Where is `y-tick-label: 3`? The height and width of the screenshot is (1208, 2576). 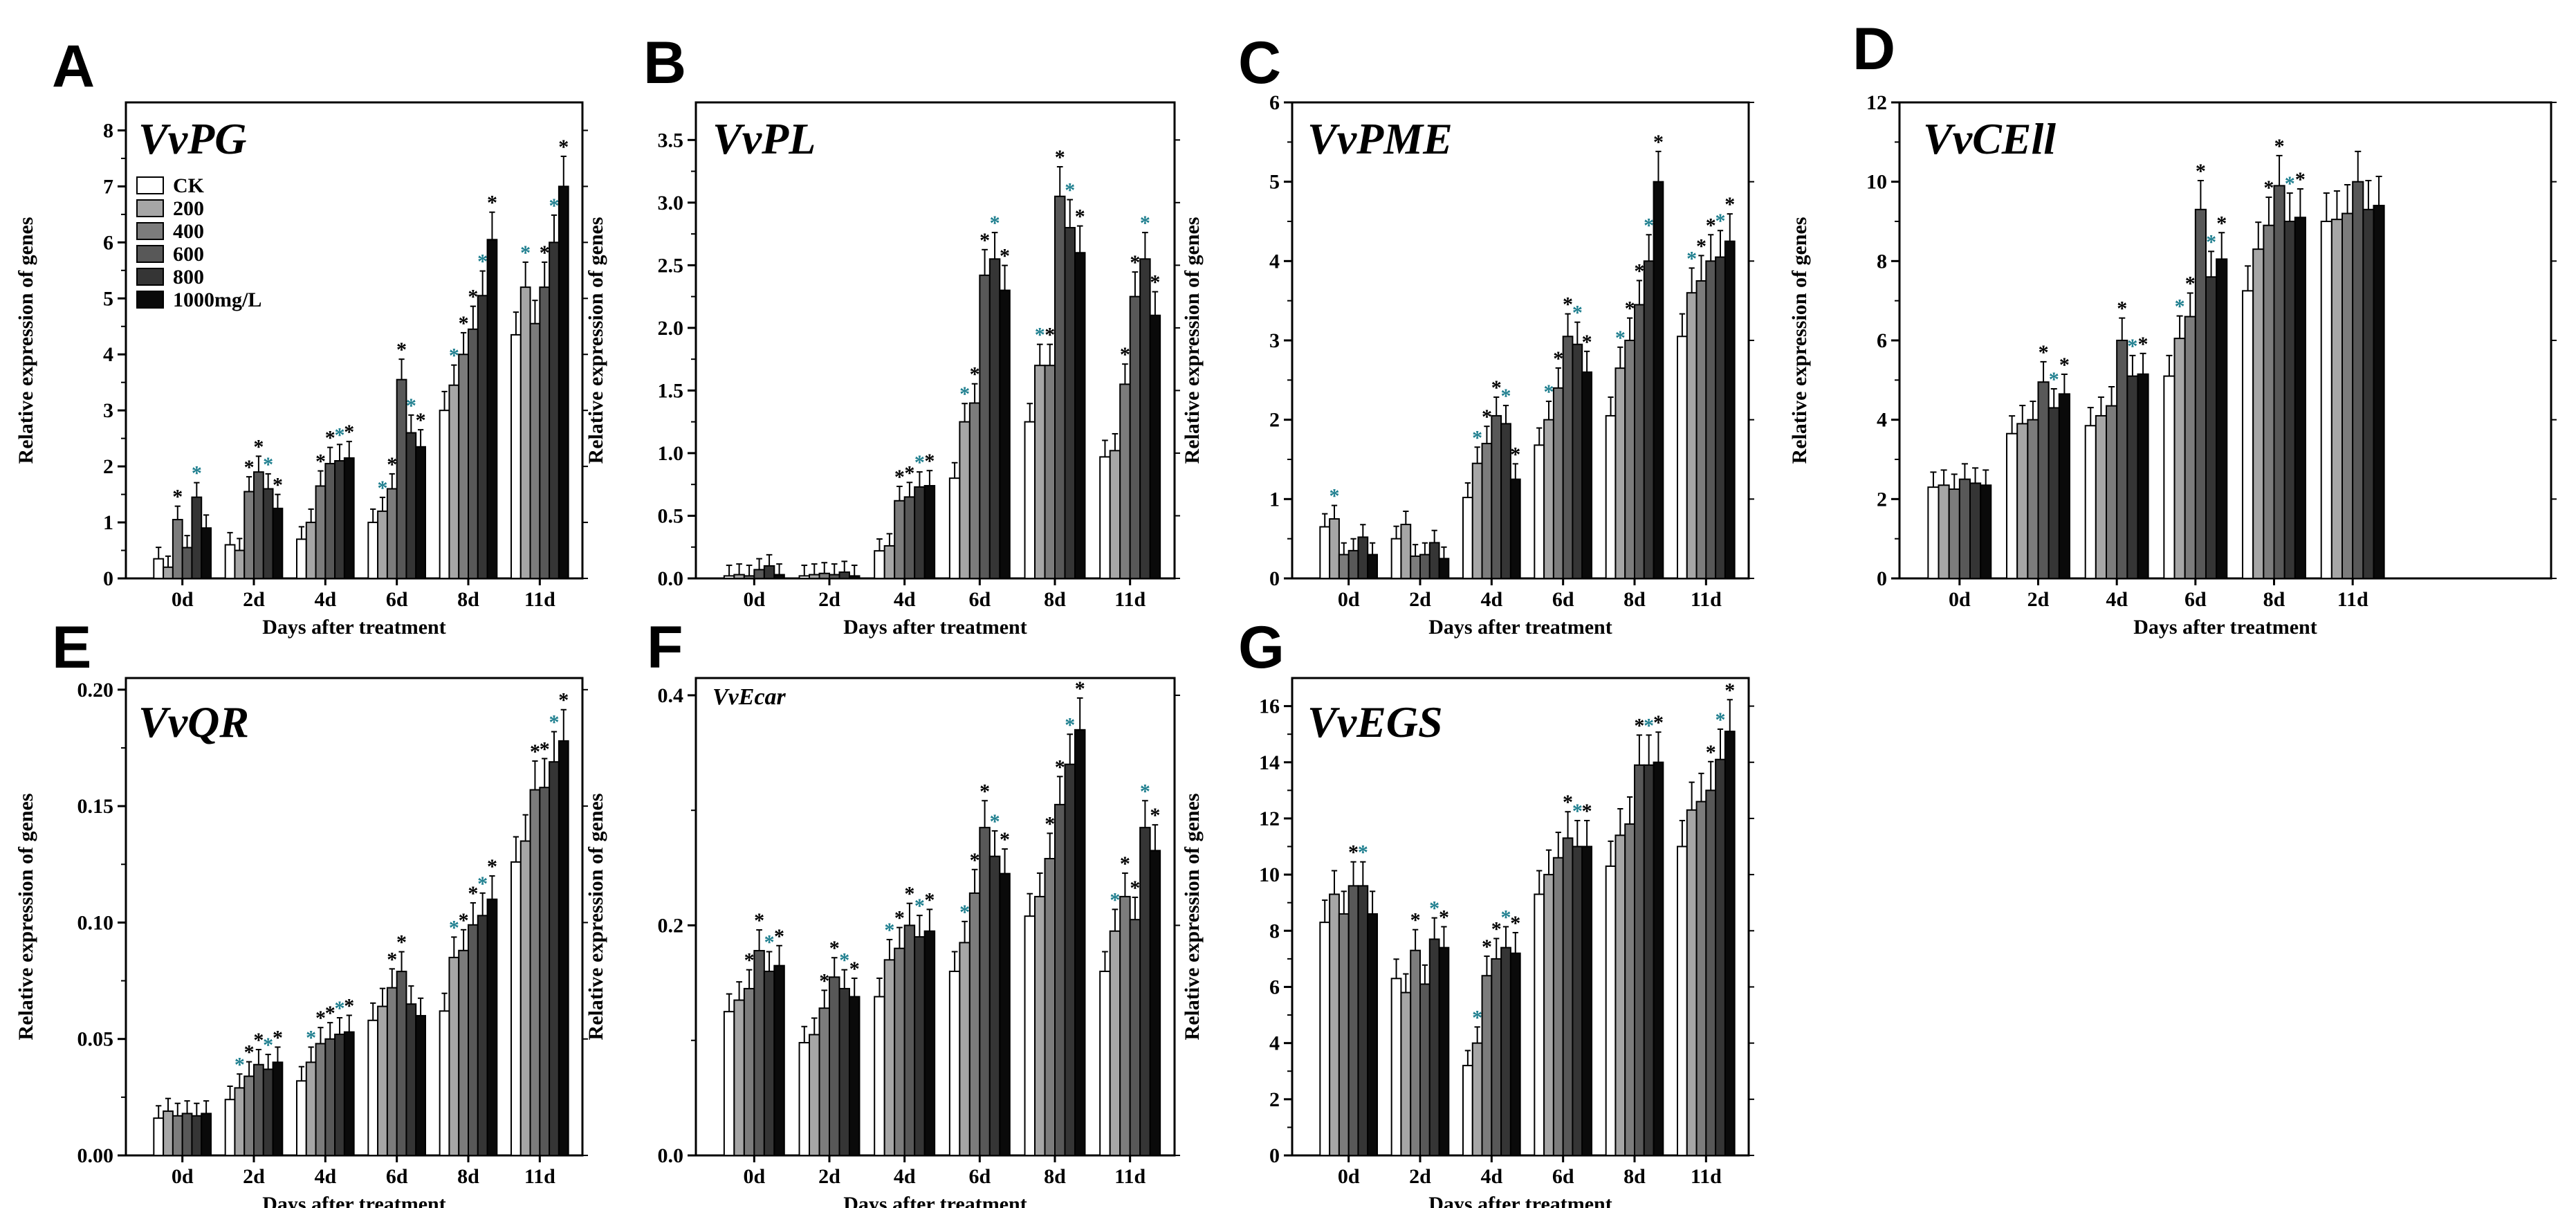
y-tick-label: 3 is located at coordinates (1274, 340).